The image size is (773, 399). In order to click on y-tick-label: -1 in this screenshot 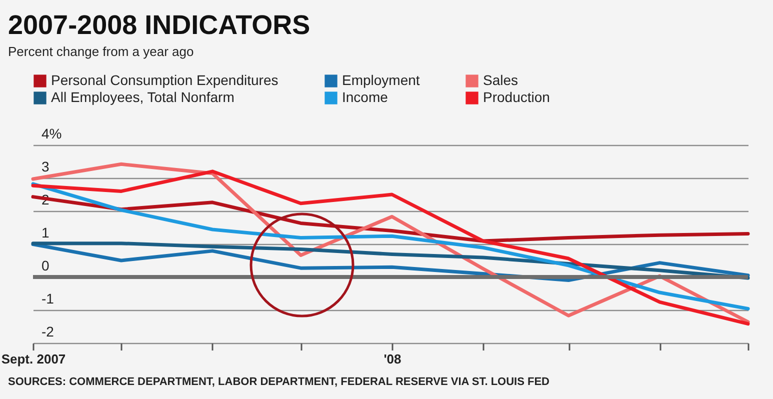, I will do `click(48, 298)`.